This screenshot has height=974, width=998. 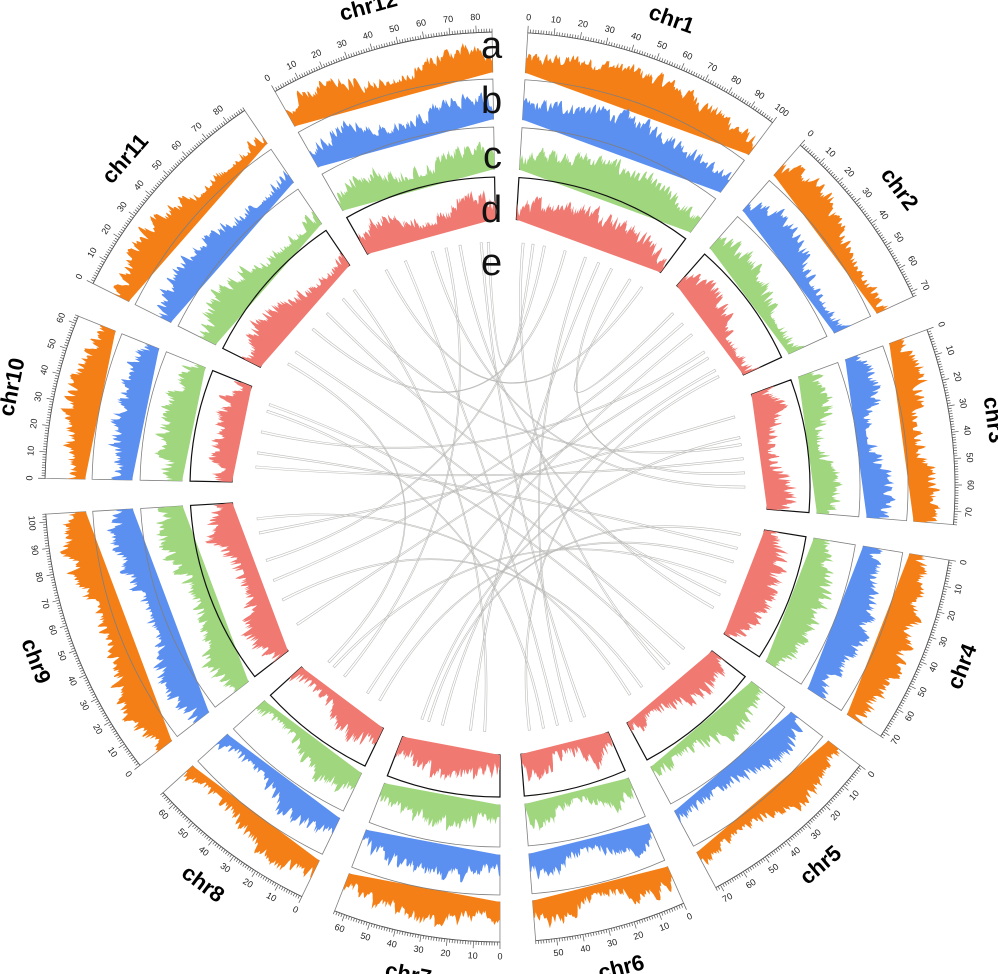 What do you see at coordinates (51, 343) in the screenshot?
I see `tick-label-chr10-50: 50` at bounding box center [51, 343].